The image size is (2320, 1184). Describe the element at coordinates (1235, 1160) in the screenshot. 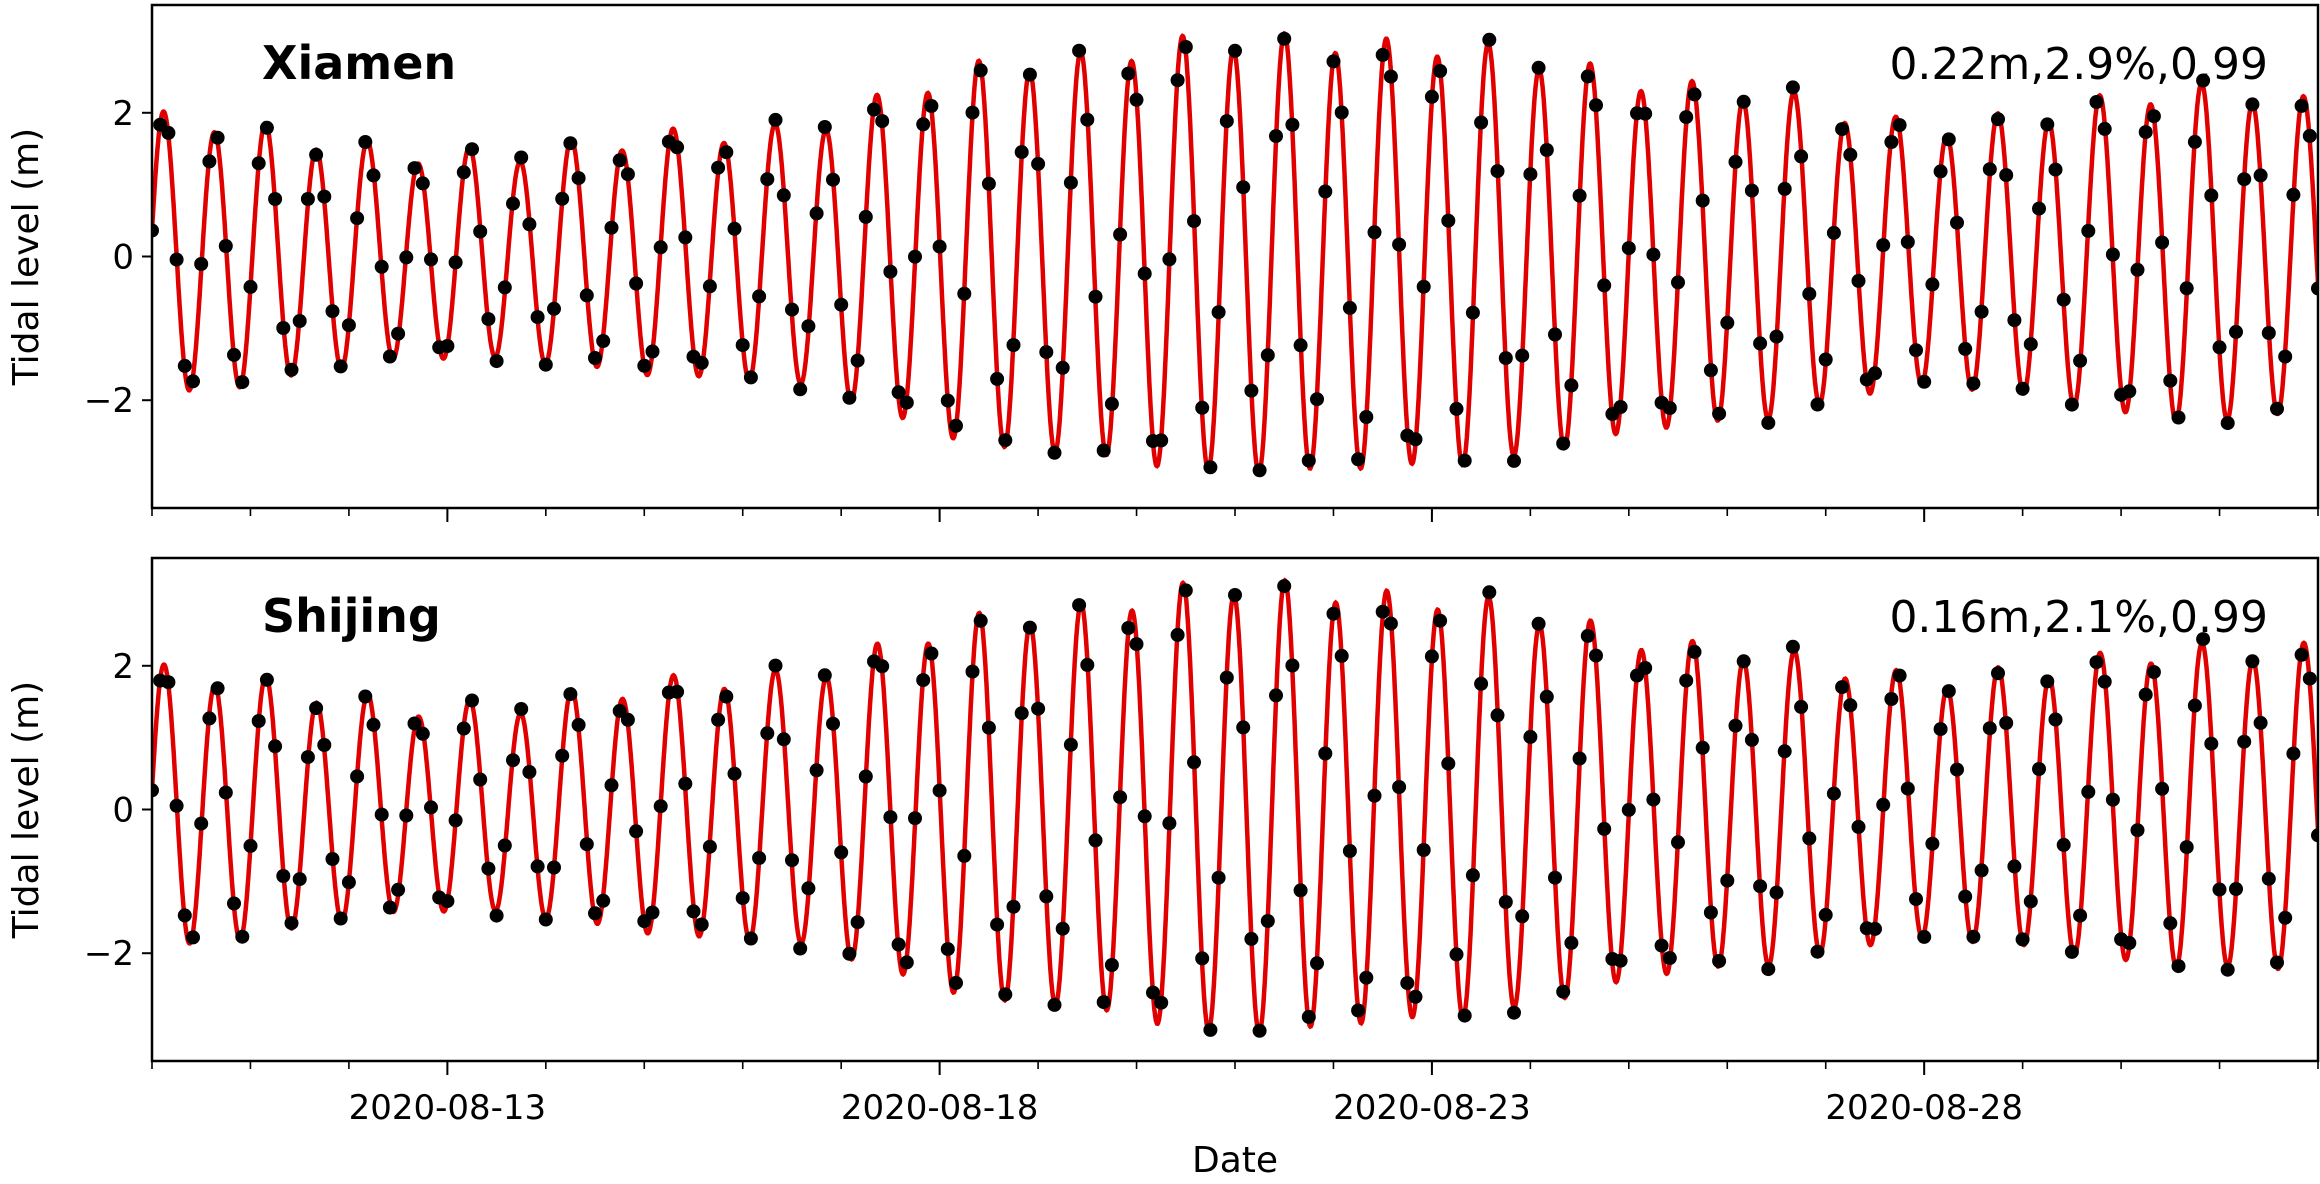

I see `x-axis-label: Date` at that location.